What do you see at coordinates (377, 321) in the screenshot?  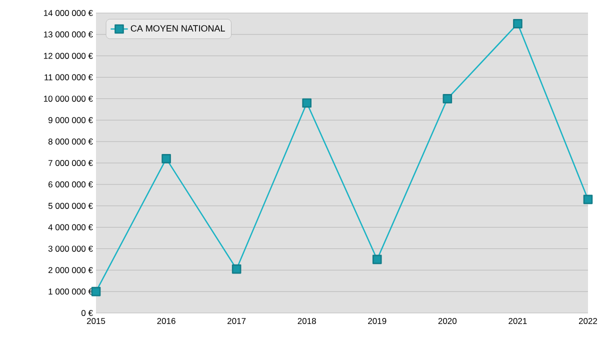 I see `x-tick-label: 2019` at bounding box center [377, 321].